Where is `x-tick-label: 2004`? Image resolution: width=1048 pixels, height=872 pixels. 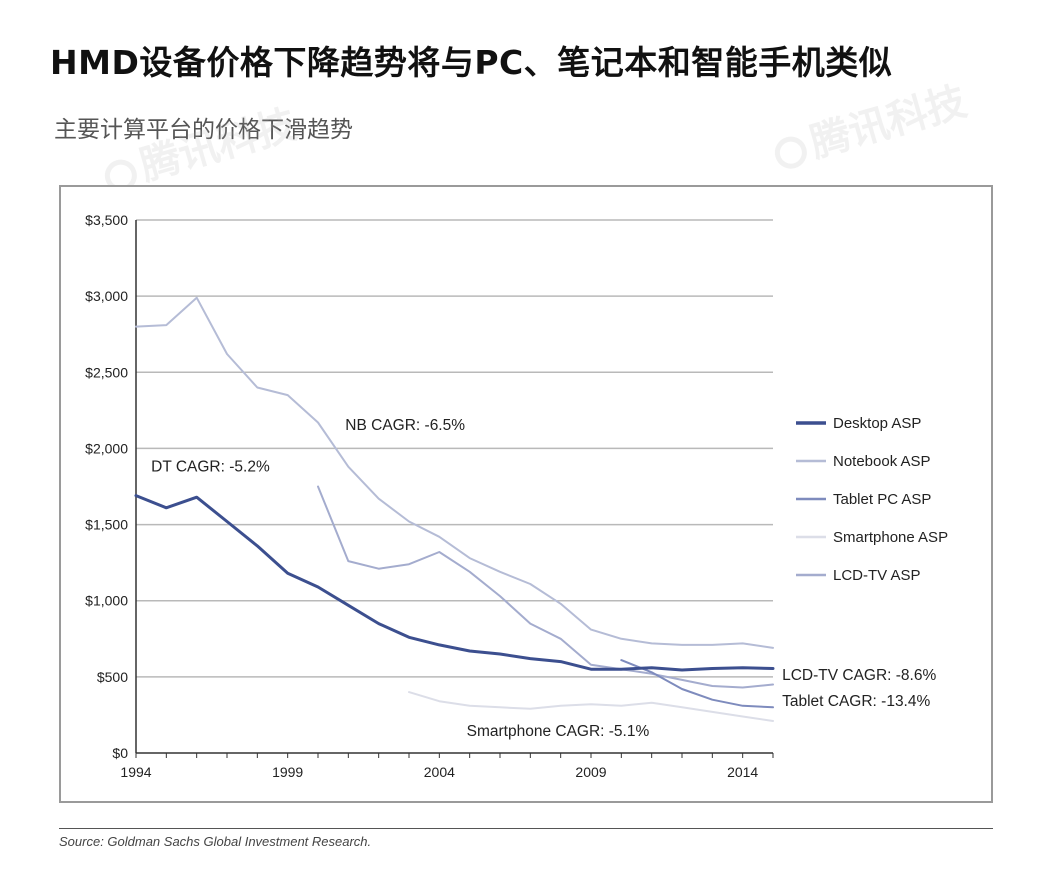
x-tick-label: 2004 is located at coordinates (439, 772).